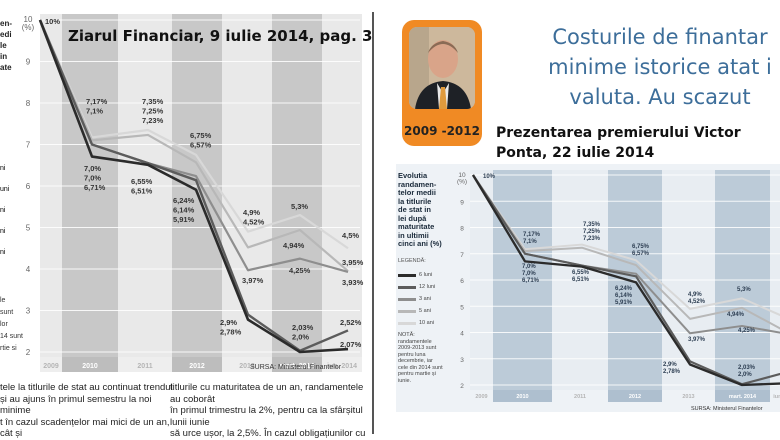 The height and width of the screenshot is (440, 780). What do you see at coordinates (412, 354) in the screenshot?
I see `note-line: pentru luna` at bounding box center [412, 354].